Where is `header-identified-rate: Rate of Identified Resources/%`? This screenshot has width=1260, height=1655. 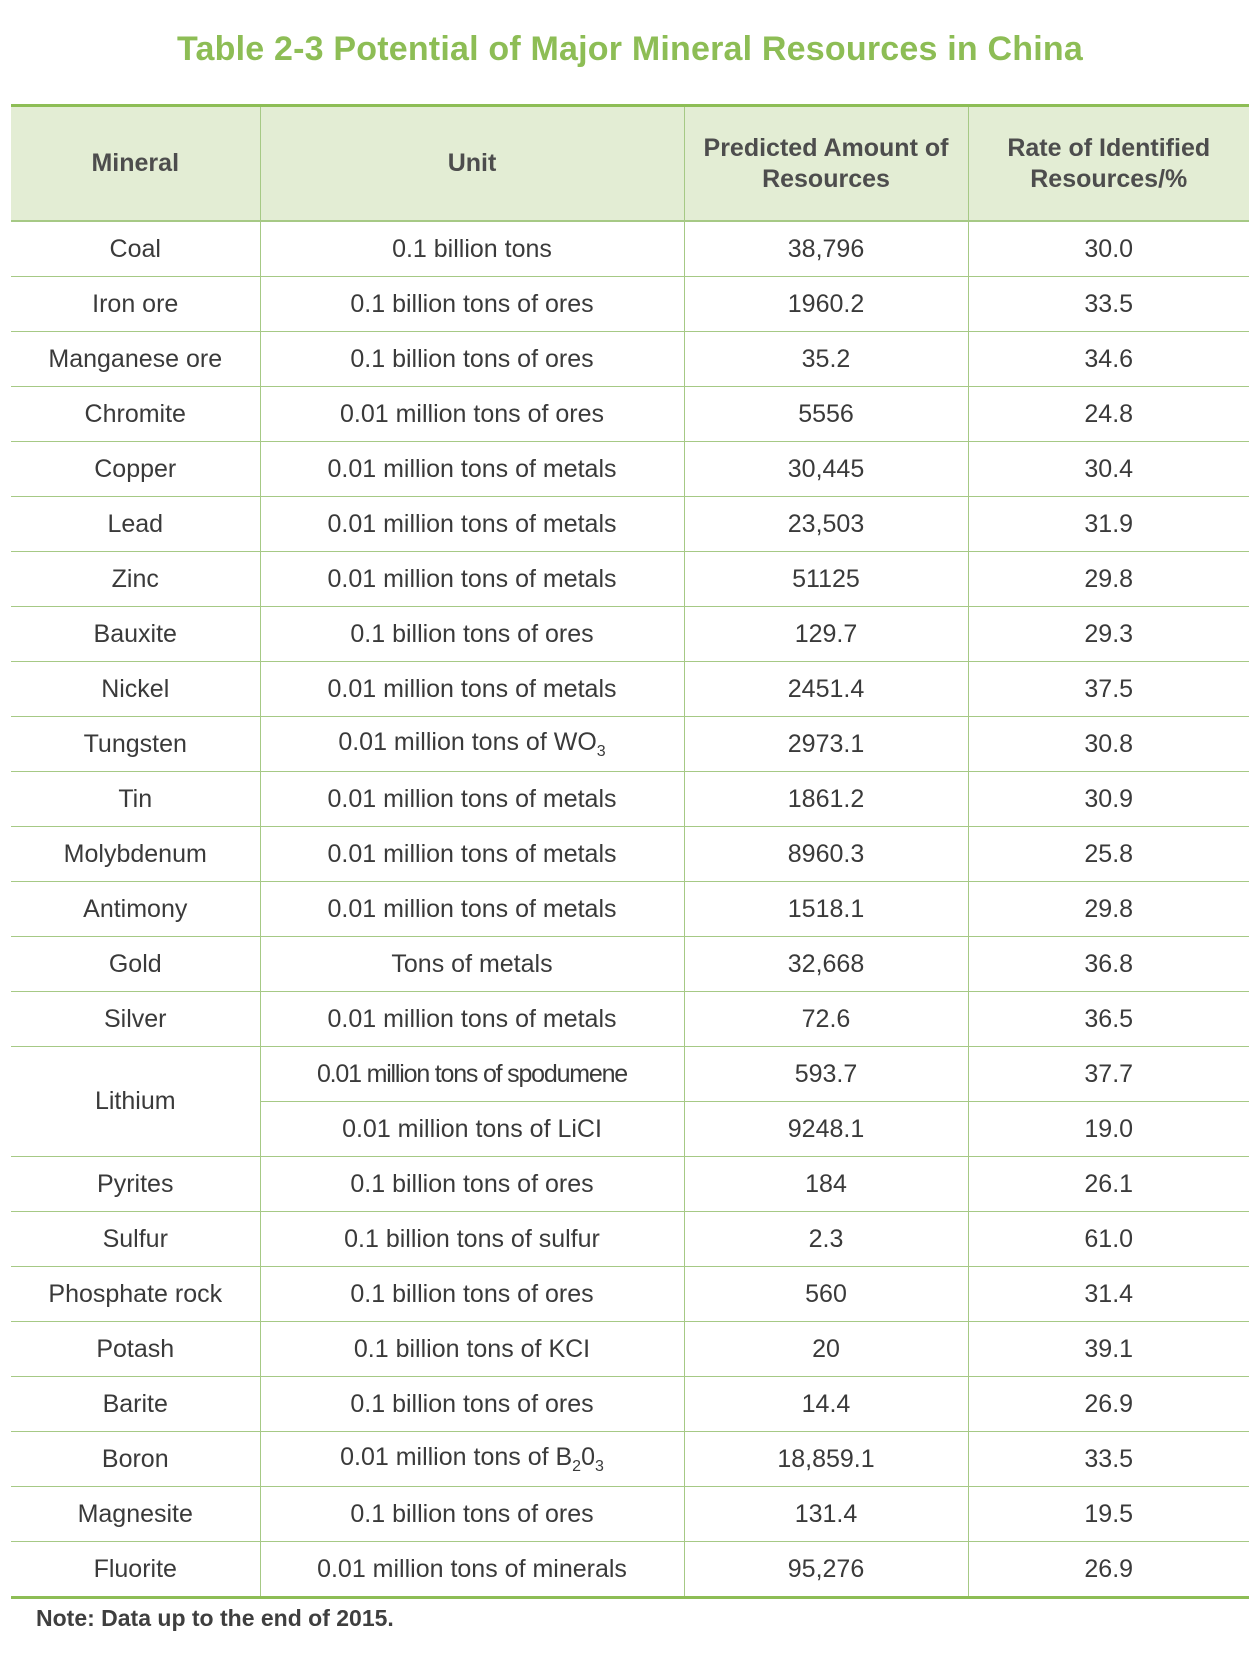 header-identified-rate: Rate of Identified Resources/% is located at coordinates (1108, 163).